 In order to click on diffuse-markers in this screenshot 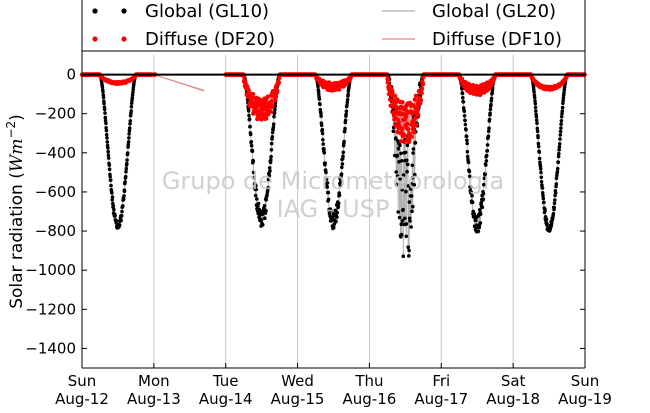, I will do `click(333, 108)`.